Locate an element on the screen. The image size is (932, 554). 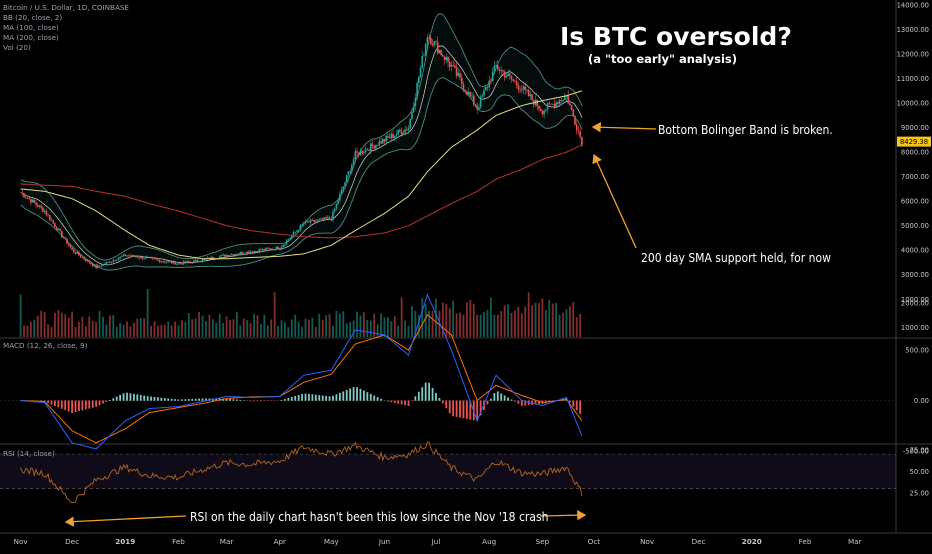
chart-subtitle: (a "too early" analysis) is located at coordinates (662, 59).